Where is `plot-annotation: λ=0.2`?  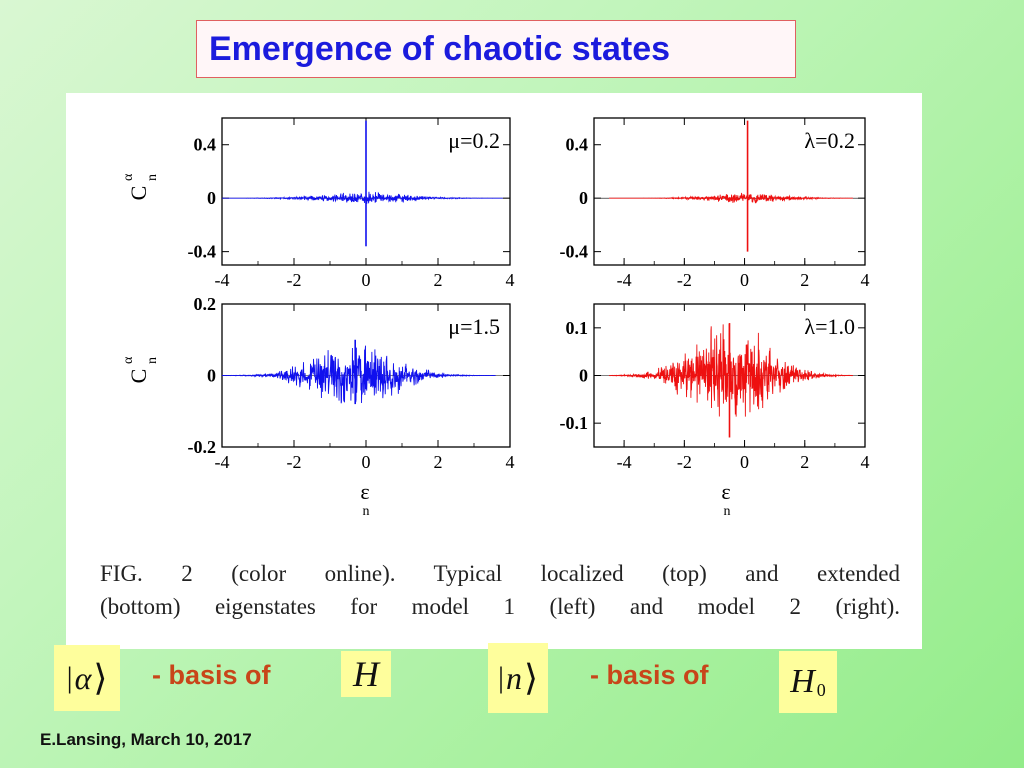 plot-annotation: λ=0.2 is located at coordinates (829, 140).